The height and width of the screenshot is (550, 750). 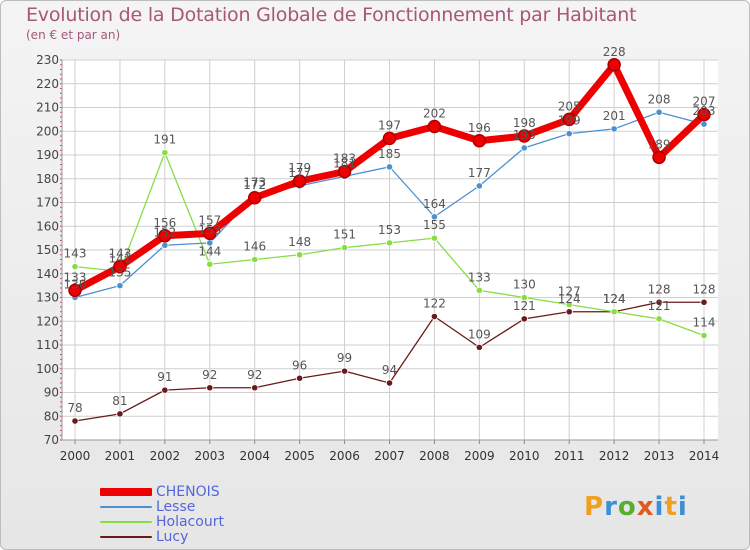 What do you see at coordinates (344, 235) in the screenshot?
I see `data-label-holacourt: 151` at bounding box center [344, 235].